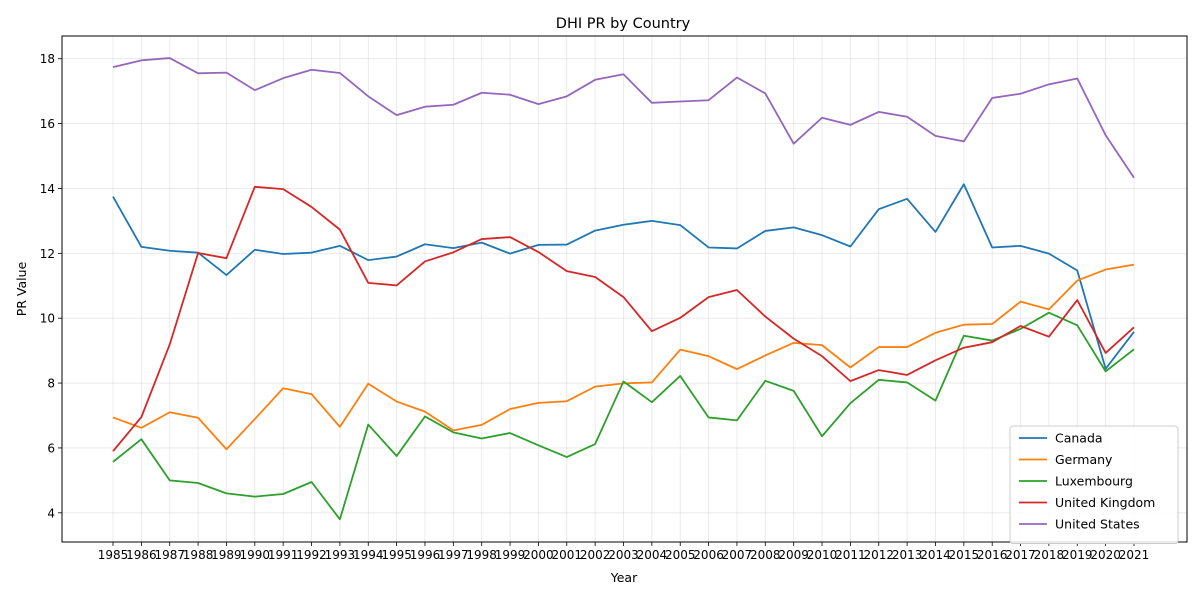  I want to click on x-tick-label: 2001, so click(567, 555).